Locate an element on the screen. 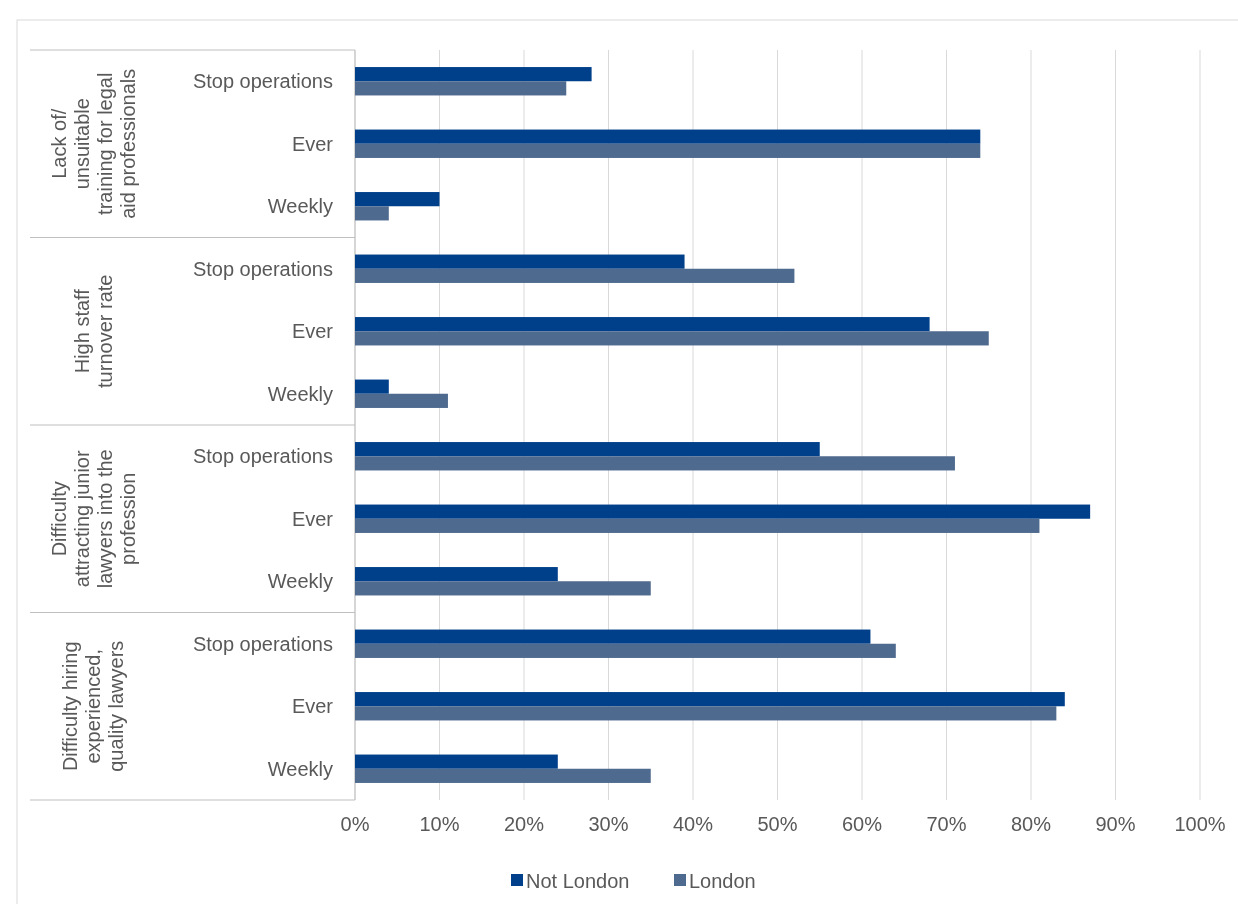  x-tick-label: 30% is located at coordinates (608, 824).